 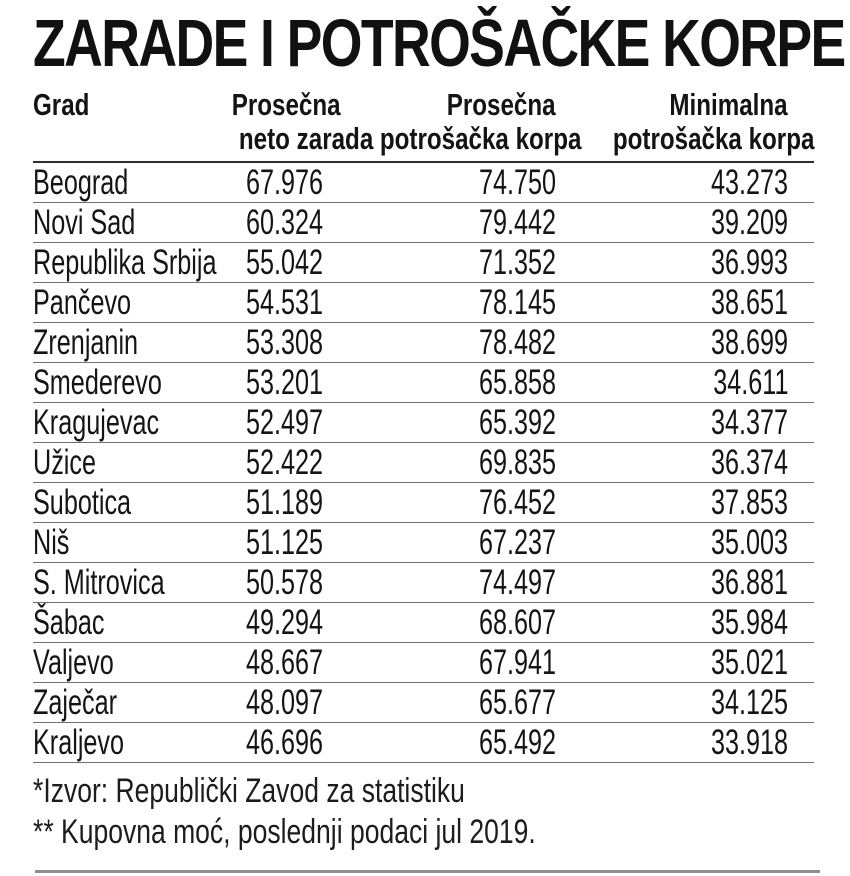 I want to click on table-row: Novi Sad 60.324 79.442 39.209, so click(x=423, y=223).